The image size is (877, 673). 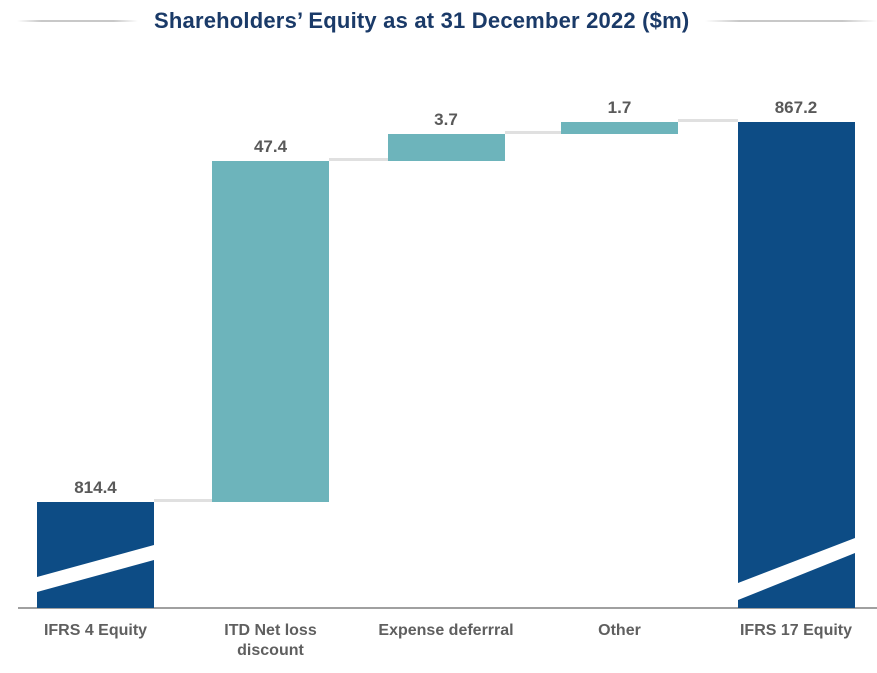 I want to click on value-label-itd-net-loss-discount: 47.4, so click(x=270, y=146).